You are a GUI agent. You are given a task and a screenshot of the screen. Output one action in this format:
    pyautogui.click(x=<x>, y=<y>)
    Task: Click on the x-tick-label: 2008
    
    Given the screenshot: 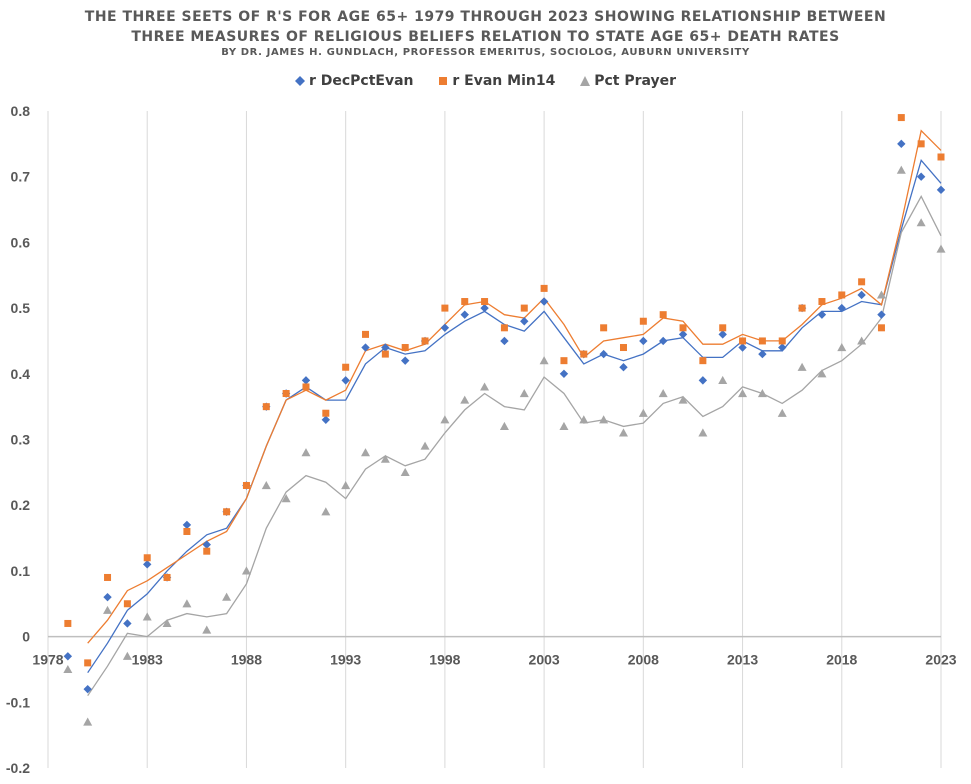 What is the action you would take?
    pyautogui.click(x=643, y=660)
    